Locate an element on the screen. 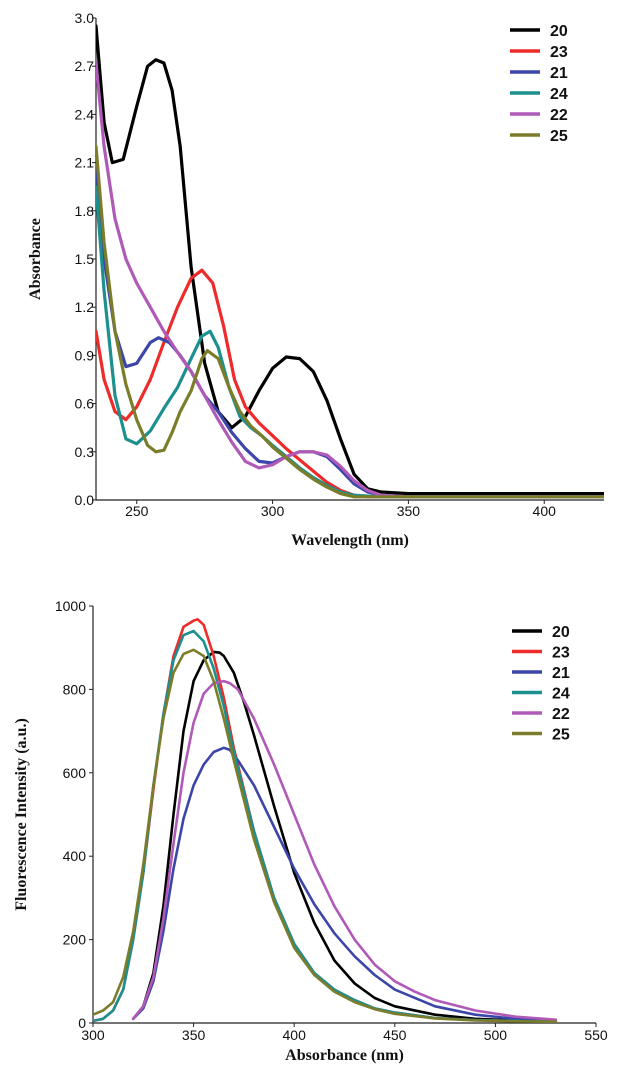 This screenshot has height=1068, width=624. y-tick-label: 800 is located at coordinates (75, 689).